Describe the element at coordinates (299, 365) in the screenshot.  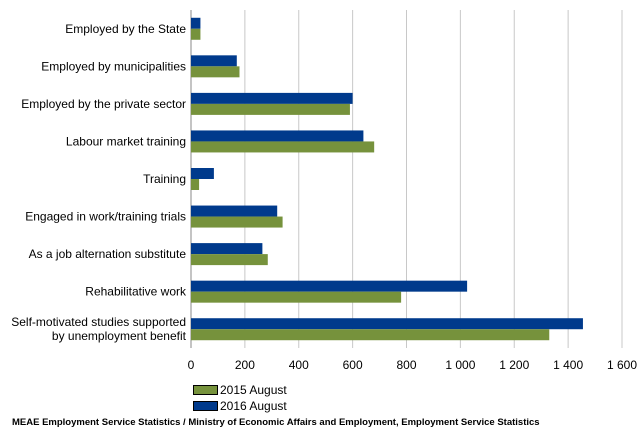
I see `x-tick-label: 400` at that location.